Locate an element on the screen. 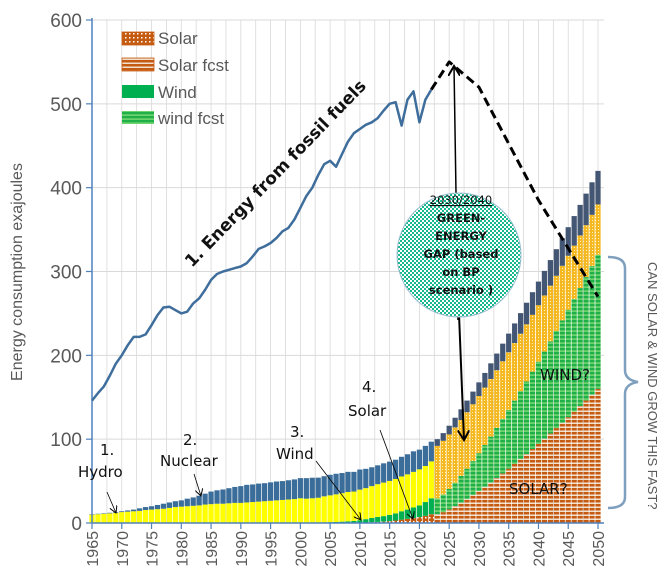  x-tick-label: 2015 is located at coordinates (391, 549).